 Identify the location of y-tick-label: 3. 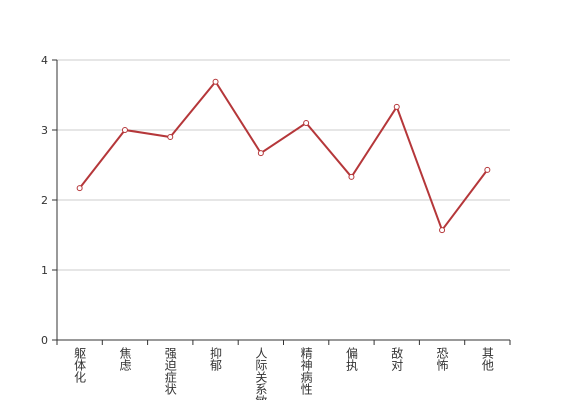
(44, 130).